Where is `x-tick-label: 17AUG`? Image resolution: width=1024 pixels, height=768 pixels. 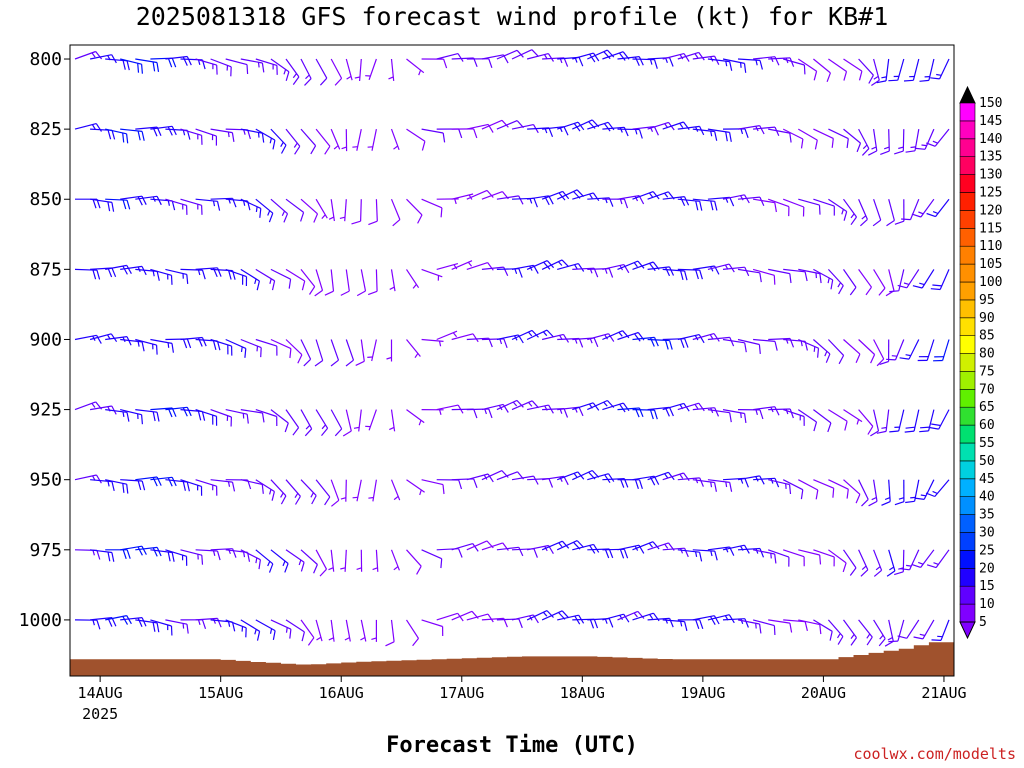
x-tick-label: 17AUG is located at coordinates (461, 693).